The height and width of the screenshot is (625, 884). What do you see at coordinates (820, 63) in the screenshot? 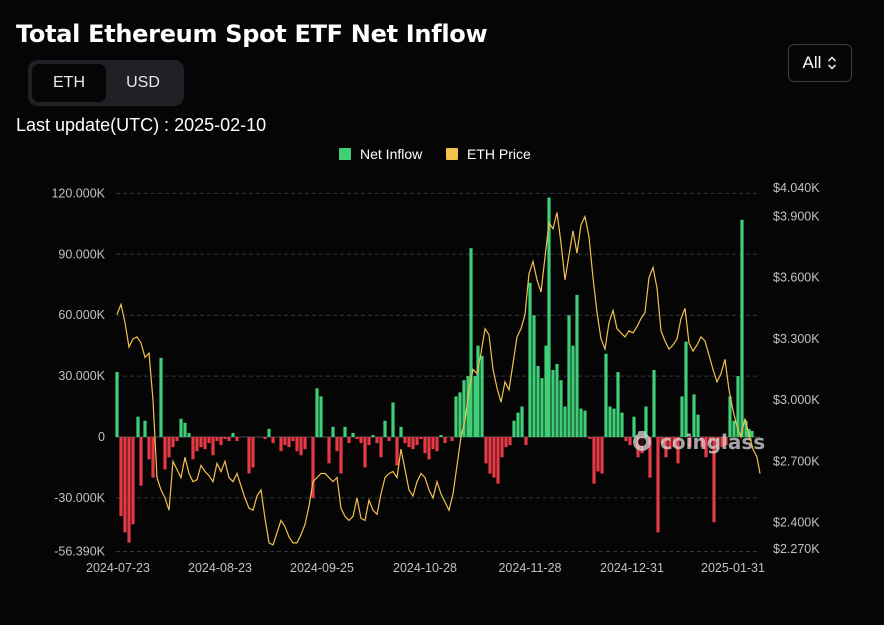
I see `range-select: All` at bounding box center [820, 63].